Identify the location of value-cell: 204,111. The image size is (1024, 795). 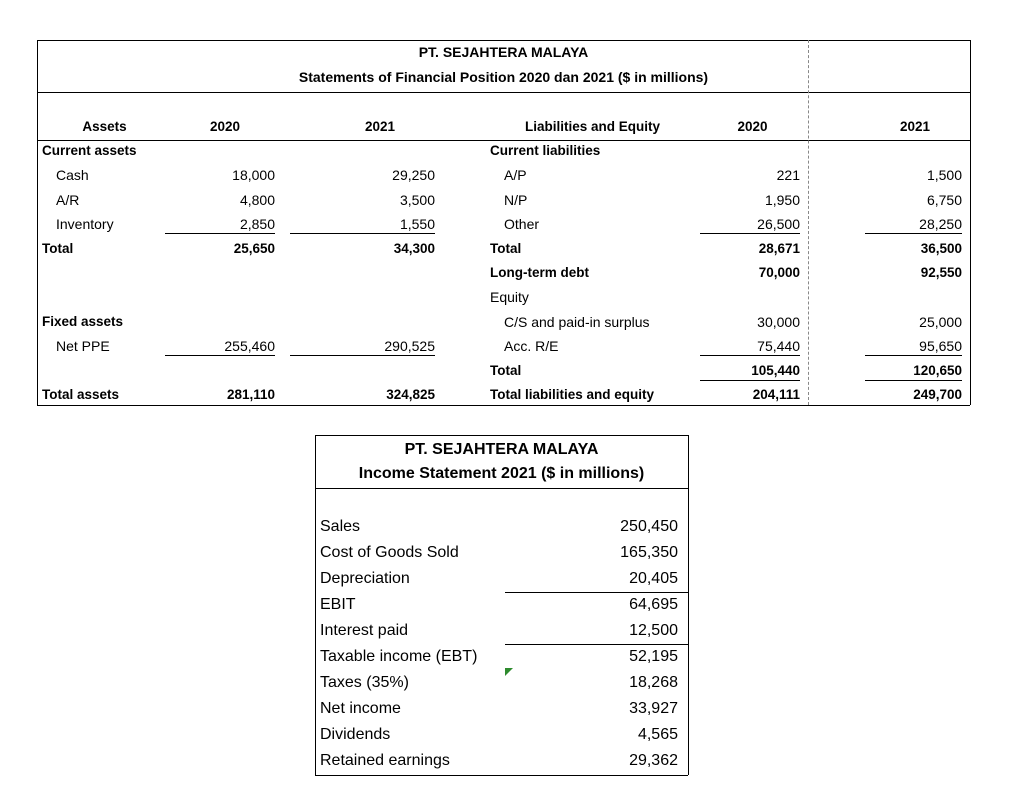
(776, 394).